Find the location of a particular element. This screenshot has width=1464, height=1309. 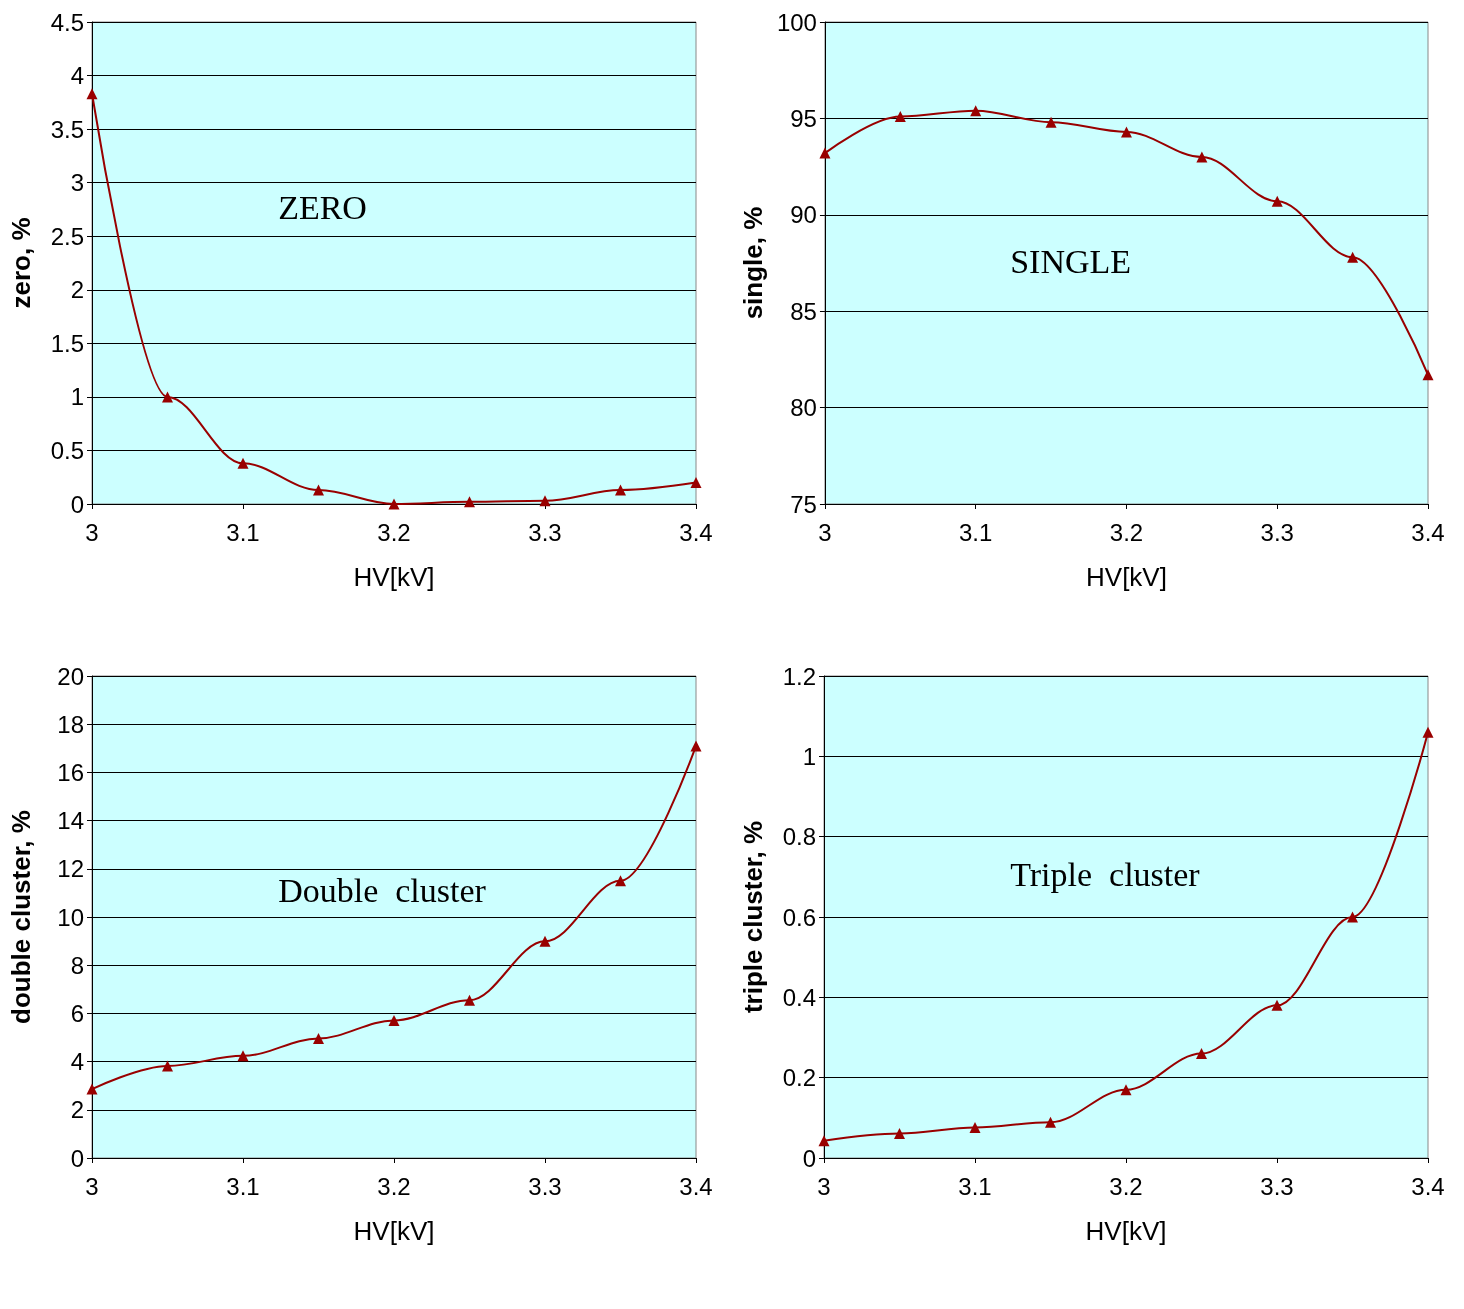

annotation: ZERO is located at coordinates (322, 207).